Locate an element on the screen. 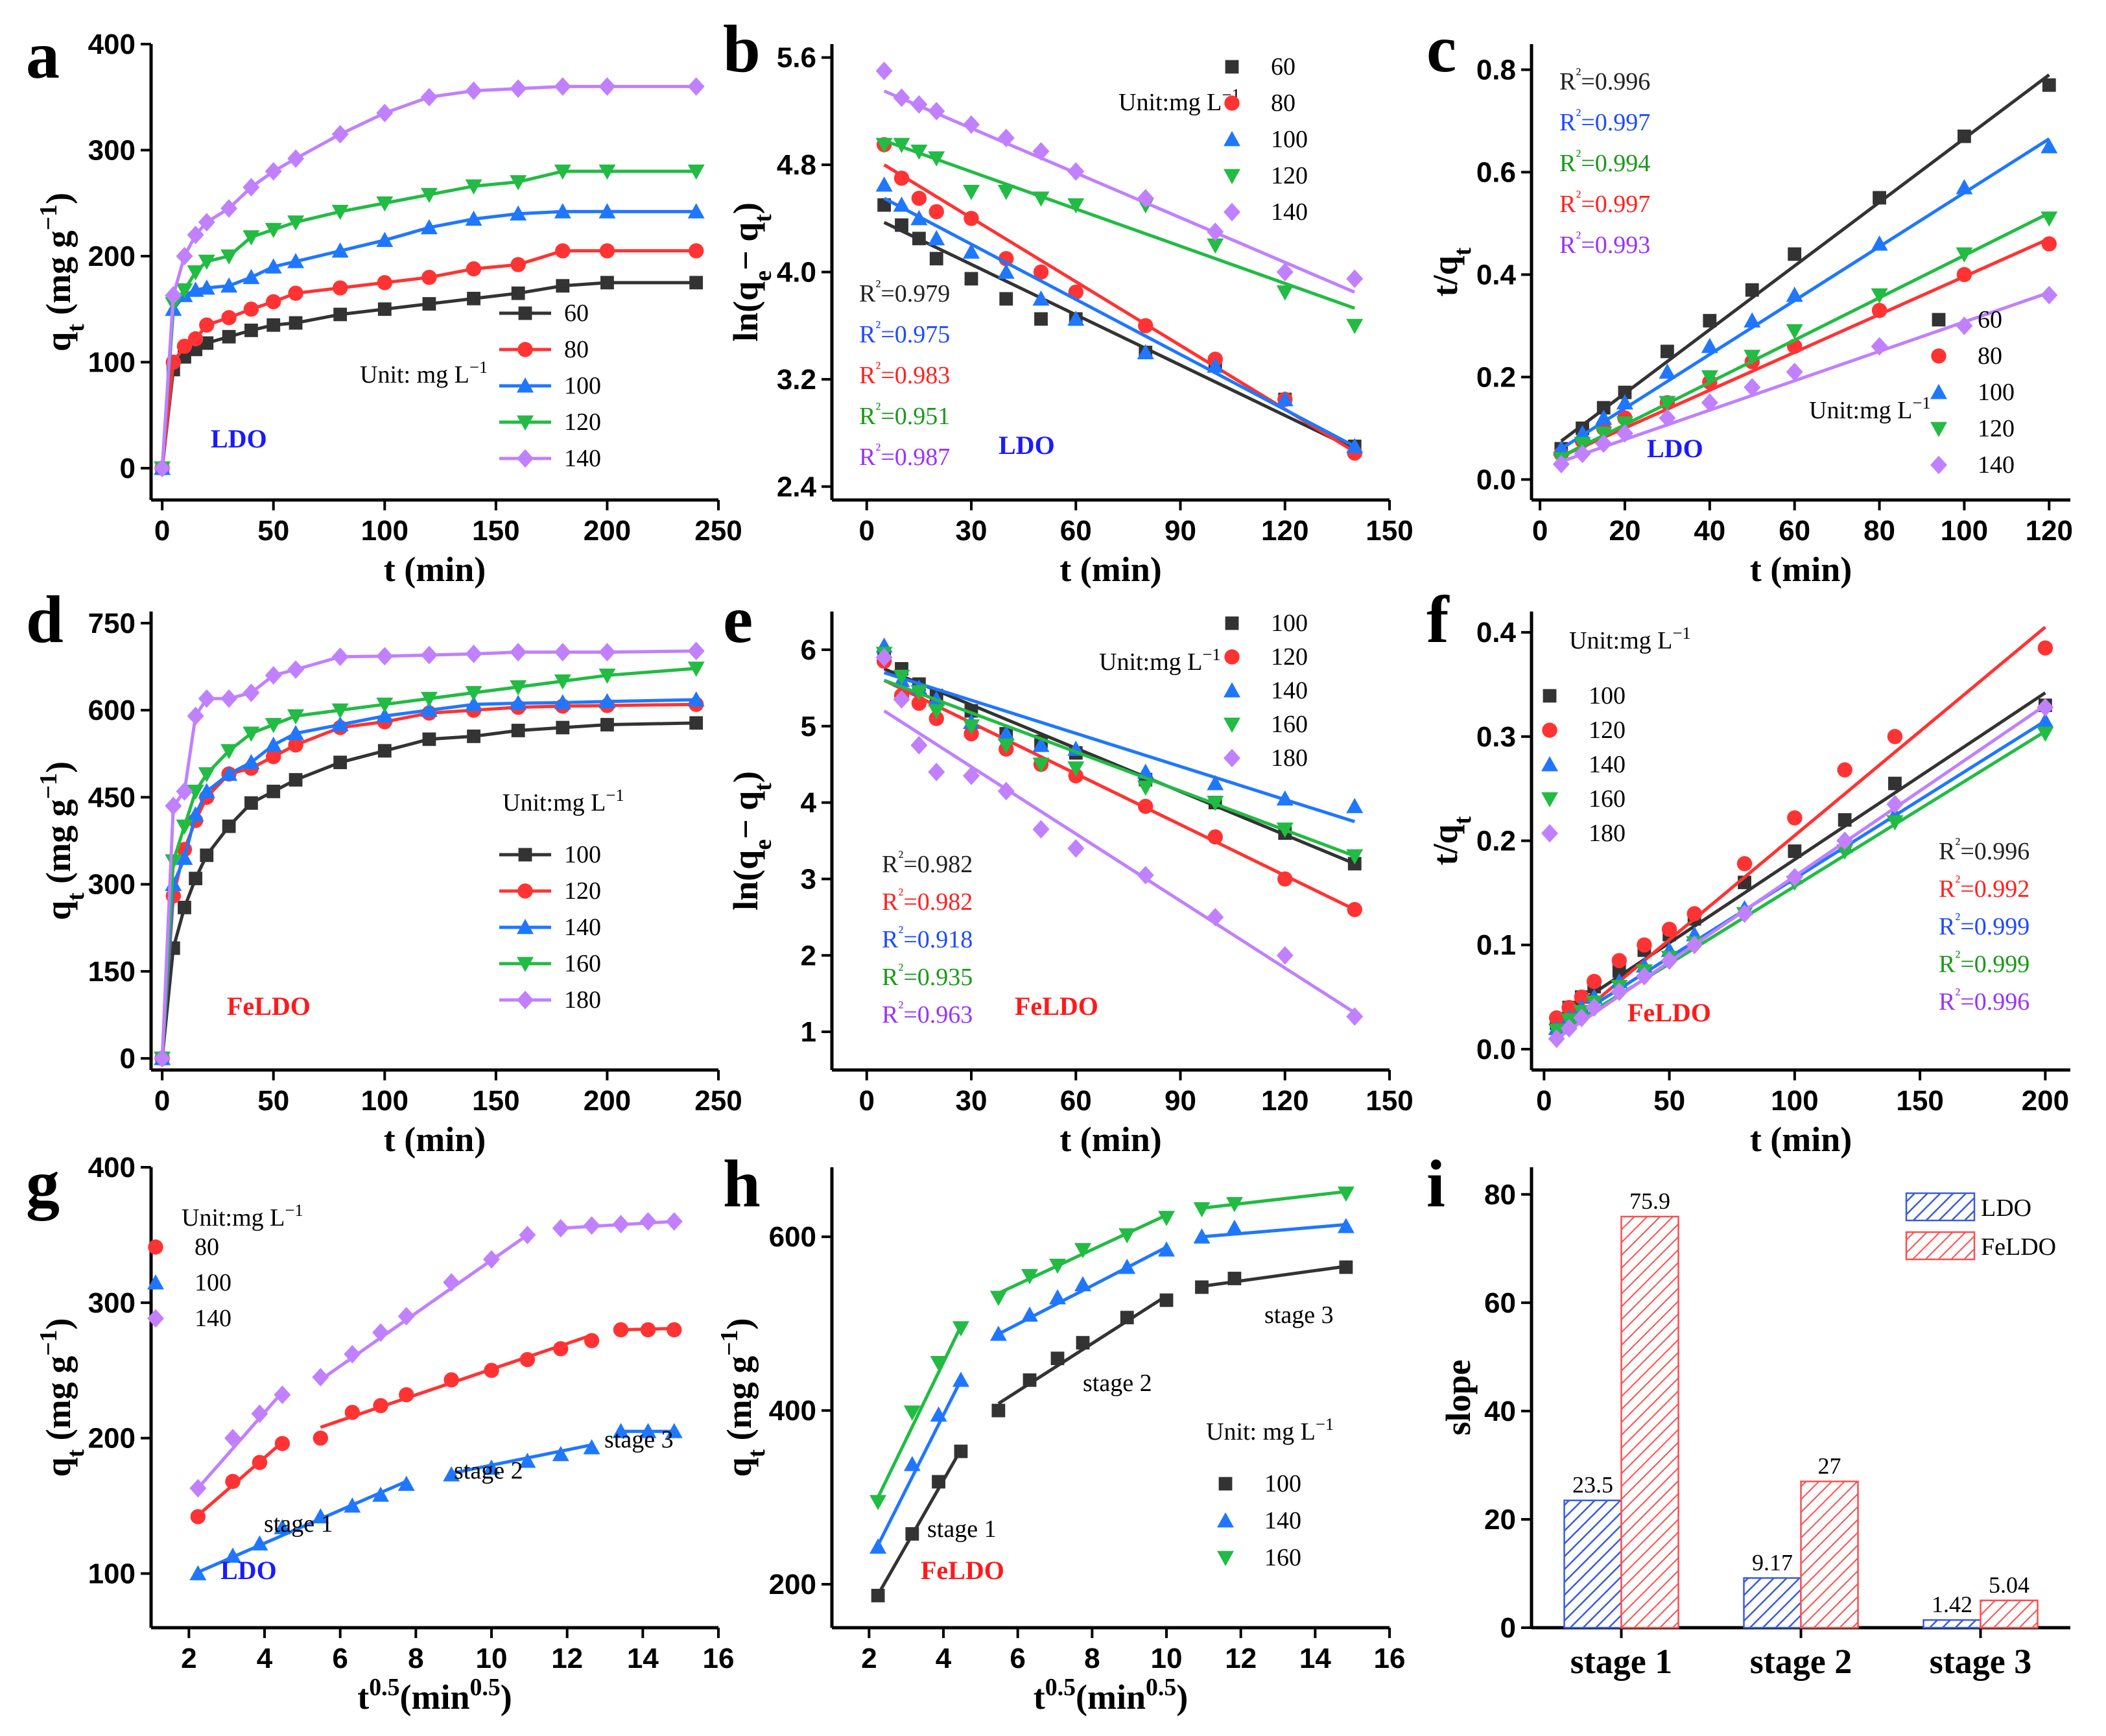 The width and height of the screenshot is (2106, 1736). panel-i-category-label: stage 3 is located at coordinates (1981, 1661).